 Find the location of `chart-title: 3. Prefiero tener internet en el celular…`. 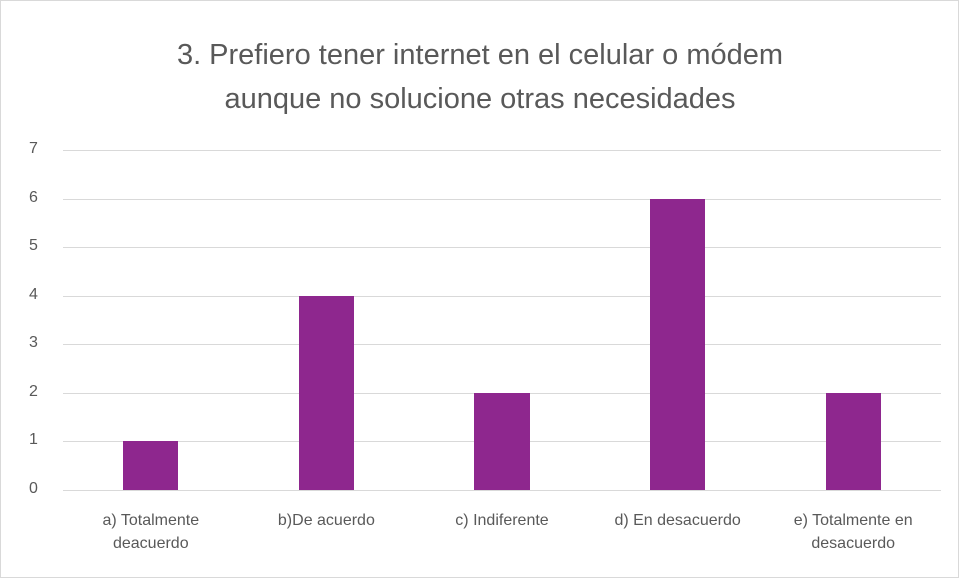

chart-title: 3. Prefiero tener internet en el celular… is located at coordinates (480, 77).